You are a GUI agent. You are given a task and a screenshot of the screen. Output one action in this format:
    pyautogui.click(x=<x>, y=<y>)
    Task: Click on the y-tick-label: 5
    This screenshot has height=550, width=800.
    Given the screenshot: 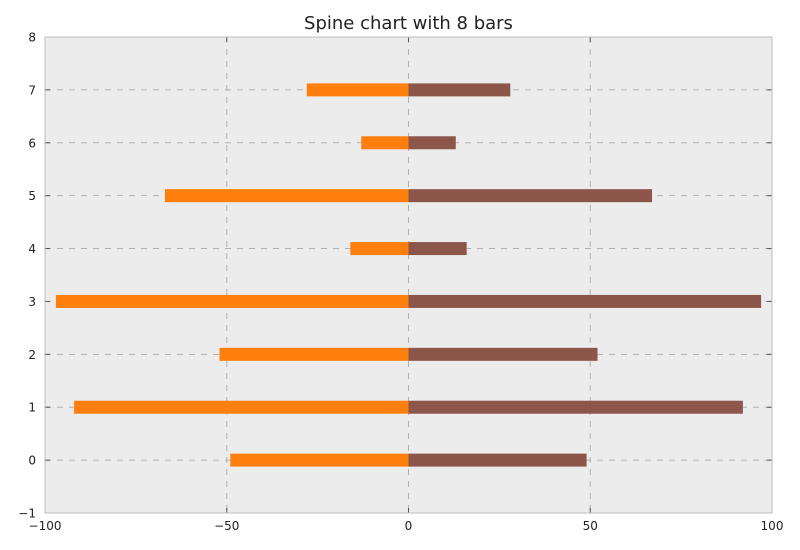 What is the action you would take?
    pyautogui.click(x=32, y=196)
    